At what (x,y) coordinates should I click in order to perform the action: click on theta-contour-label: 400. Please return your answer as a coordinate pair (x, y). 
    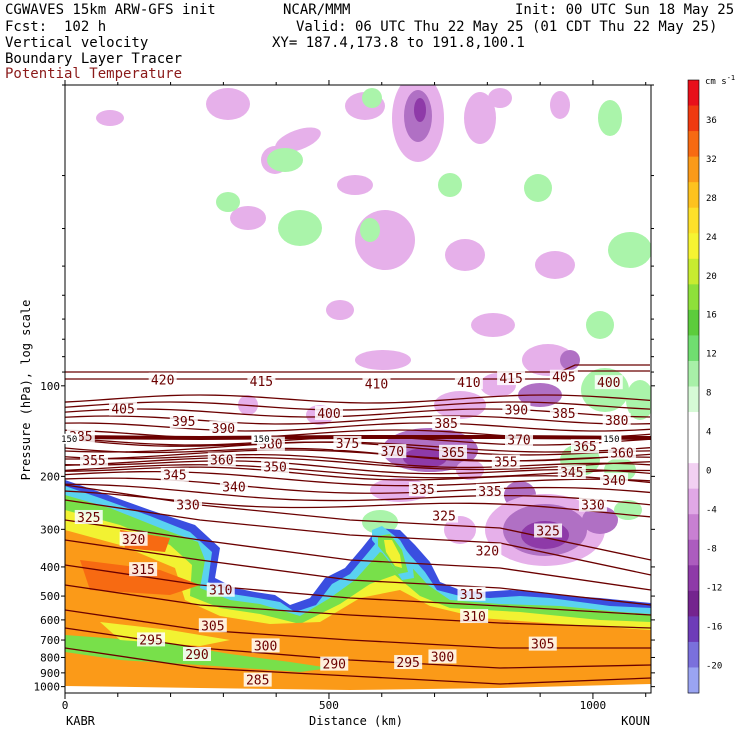
    Looking at the image, I should click on (328, 414).